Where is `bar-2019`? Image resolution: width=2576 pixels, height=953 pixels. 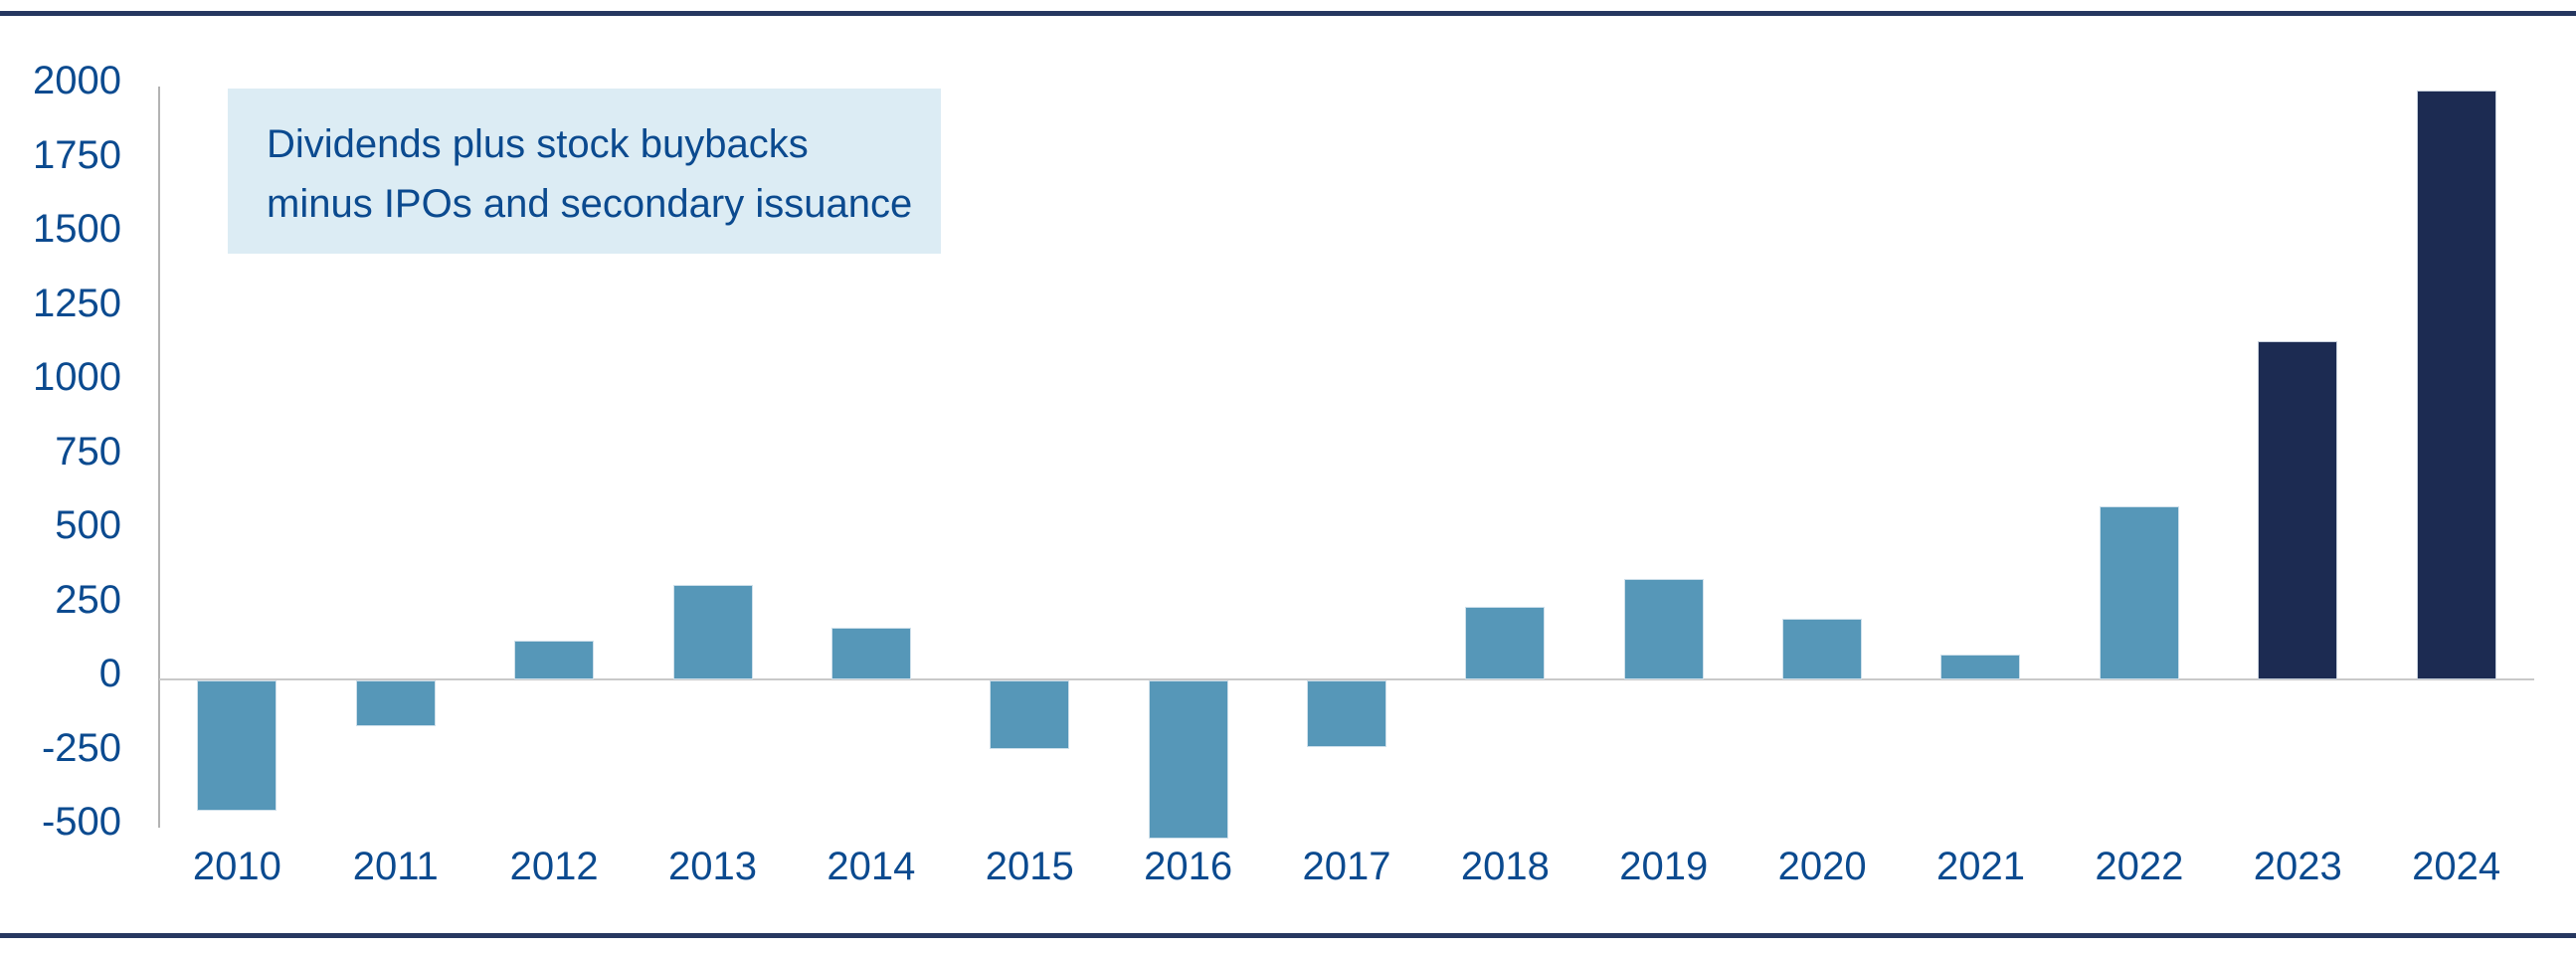 bar-2019 is located at coordinates (1663, 629).